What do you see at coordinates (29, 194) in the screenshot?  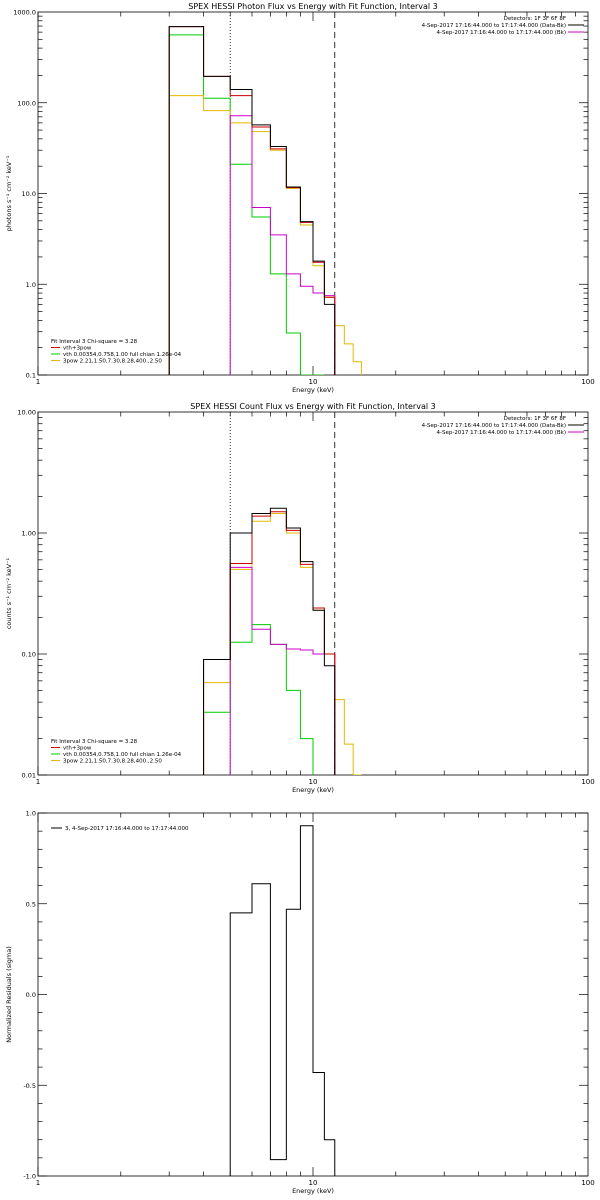 I see `y-tick-label: 10.0` at bounding box center [29, 194].